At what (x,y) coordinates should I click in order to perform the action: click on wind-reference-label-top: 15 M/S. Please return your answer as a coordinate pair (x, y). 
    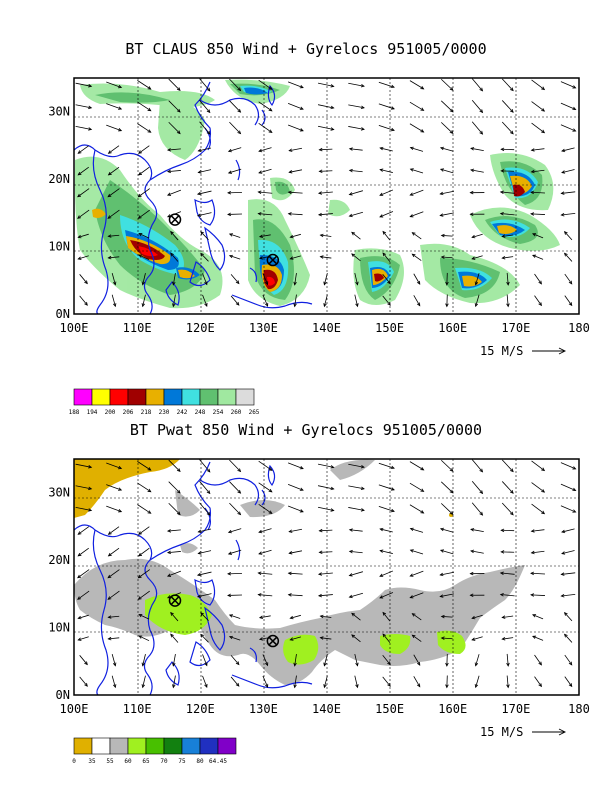
    Looking at the image, I should click on (501, 351).